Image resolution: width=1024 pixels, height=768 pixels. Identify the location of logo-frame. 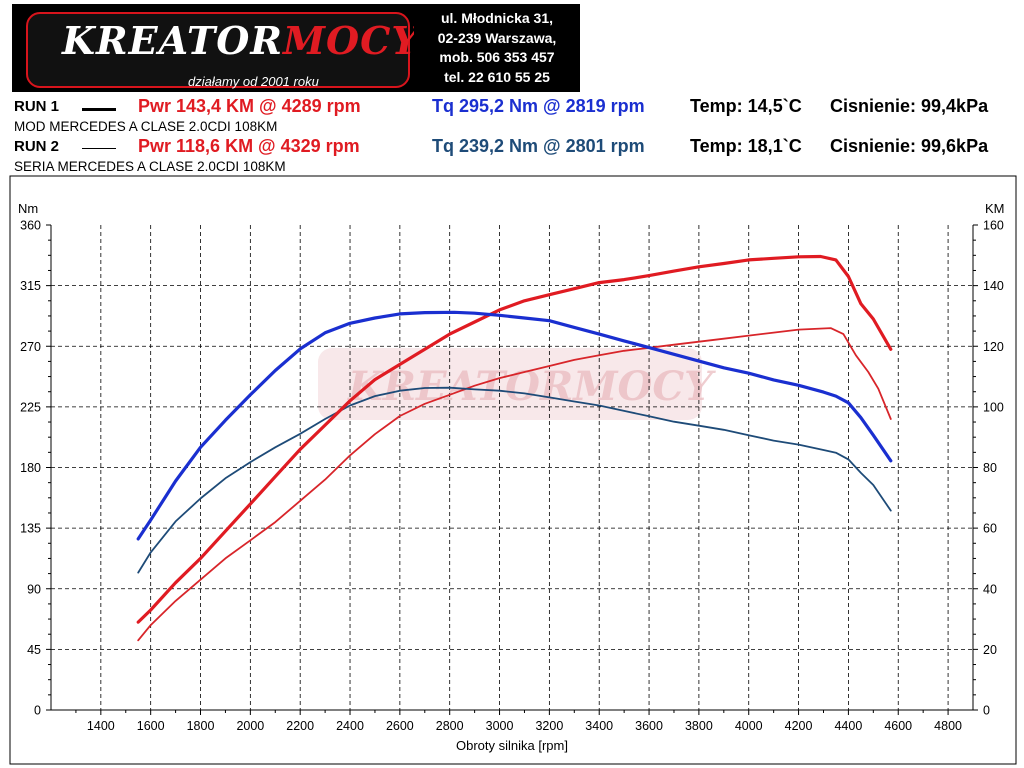
(218, 50).